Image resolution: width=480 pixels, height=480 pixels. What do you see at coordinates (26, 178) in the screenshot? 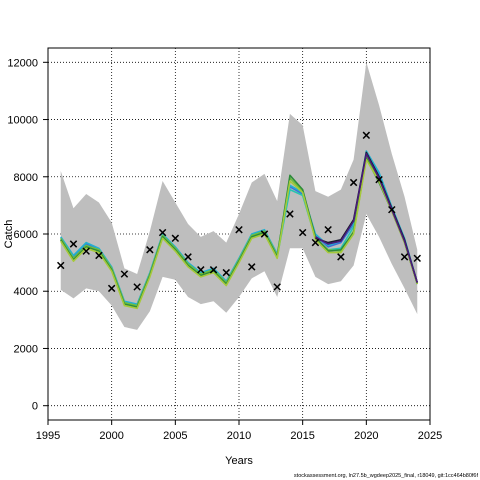
I see `y-tick-label: 8000` at bounding box center [26, 178].